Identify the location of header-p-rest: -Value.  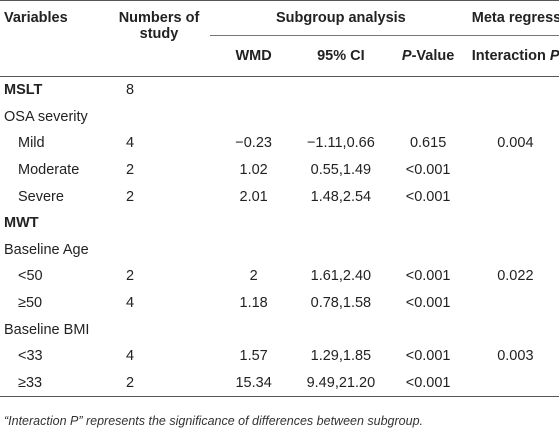
(433, 56).